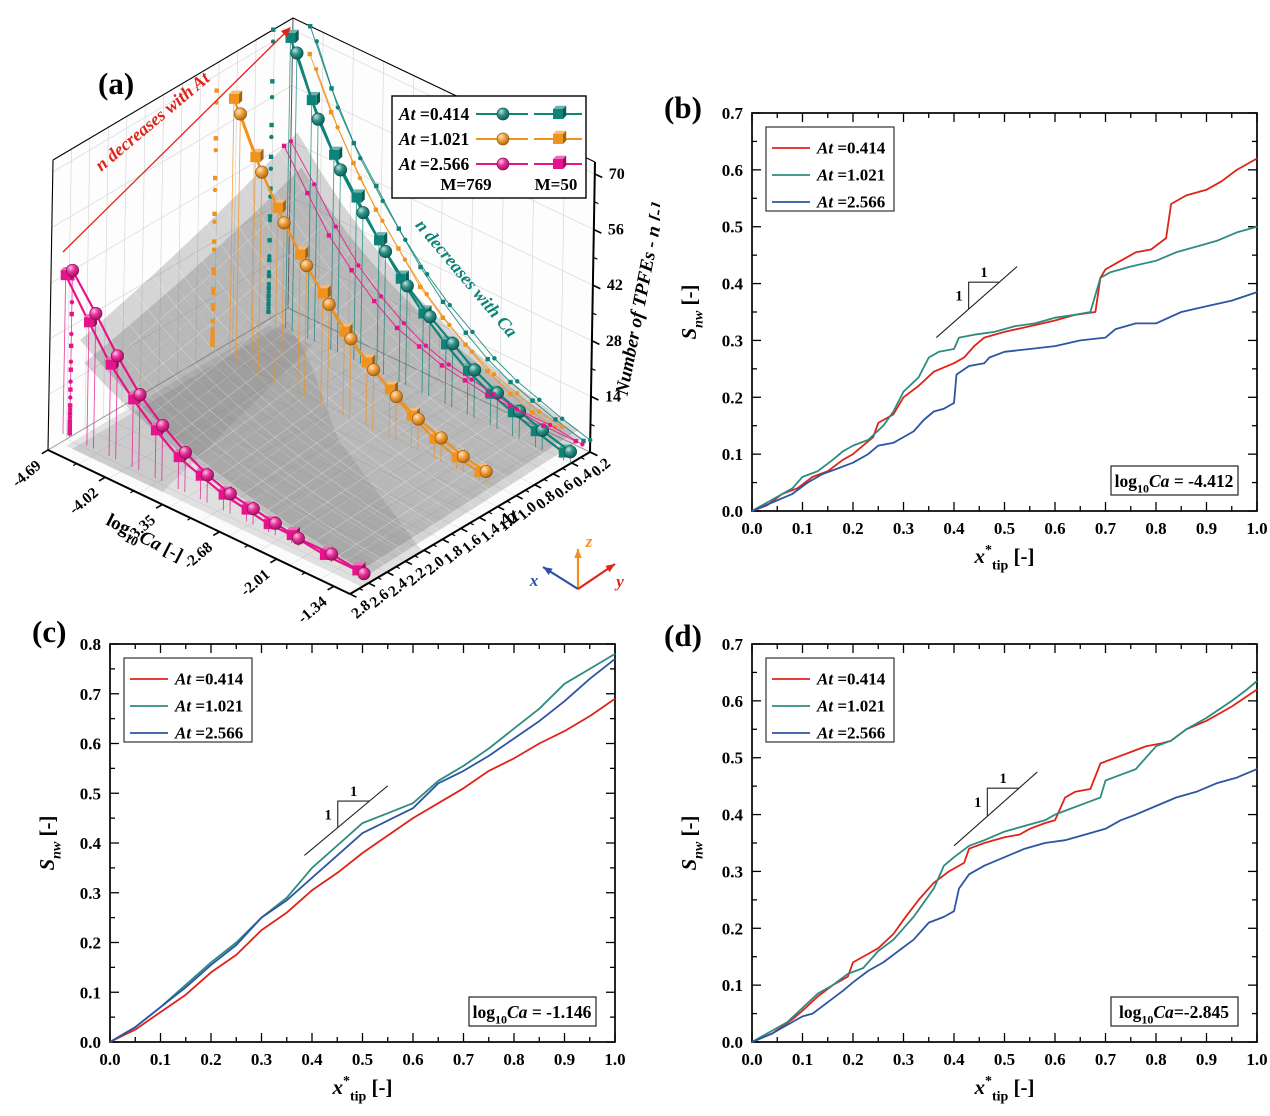  What do you see at coordinates (290, 163) in the screenshot?
I see `back-vertical-edge` at bounding box center [290, 163].